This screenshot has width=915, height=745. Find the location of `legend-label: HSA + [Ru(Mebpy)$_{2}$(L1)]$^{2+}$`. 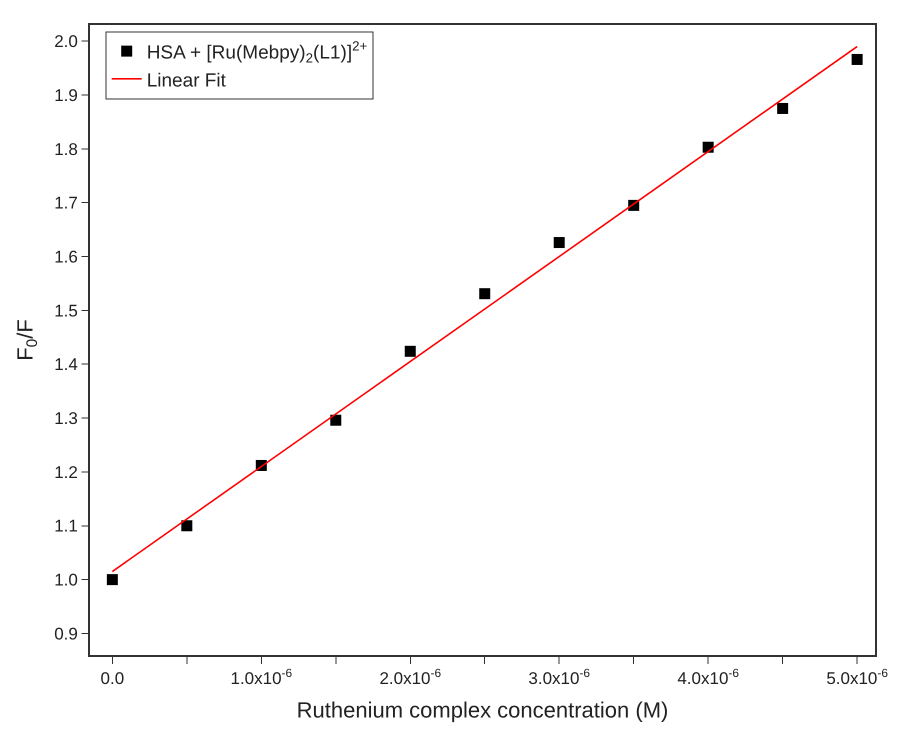

legend-label: HSA + [Ru(Mebpy)$_{2}$(L1)]$^{2+}$ is located at coordinates (257, 52).